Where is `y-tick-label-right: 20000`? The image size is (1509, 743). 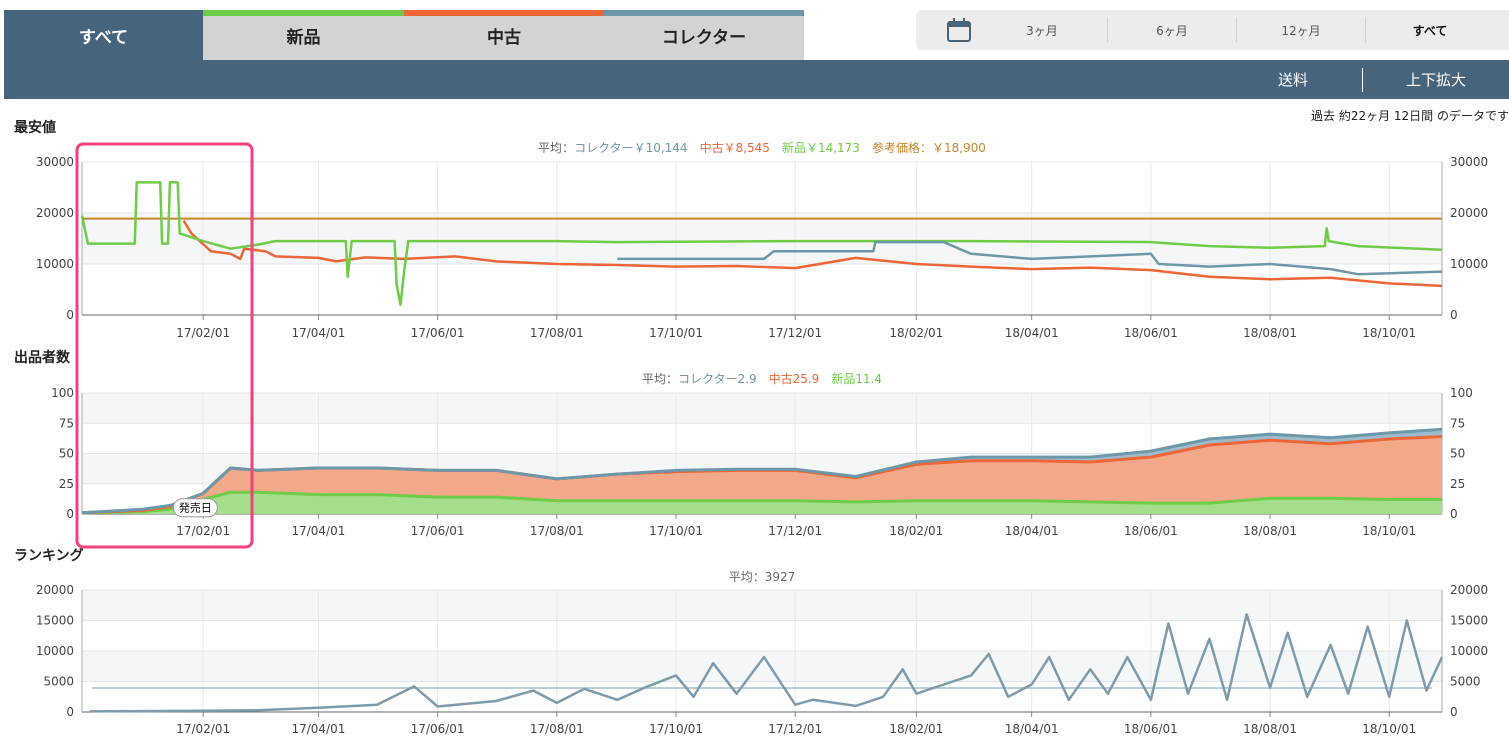 y-tick-label-right: 20000 is located at coordinates (1469, 213).